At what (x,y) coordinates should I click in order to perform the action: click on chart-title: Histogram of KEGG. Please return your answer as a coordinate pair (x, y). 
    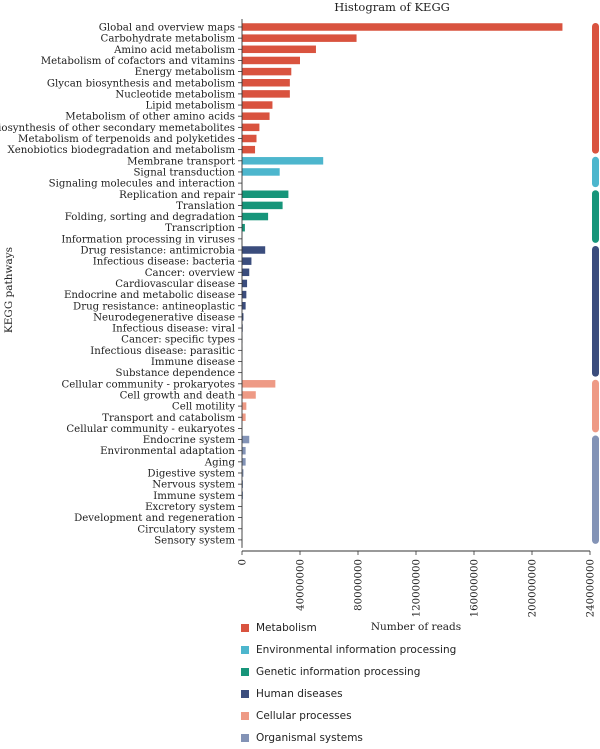
    Looking at the image, I should click on (392, 7).